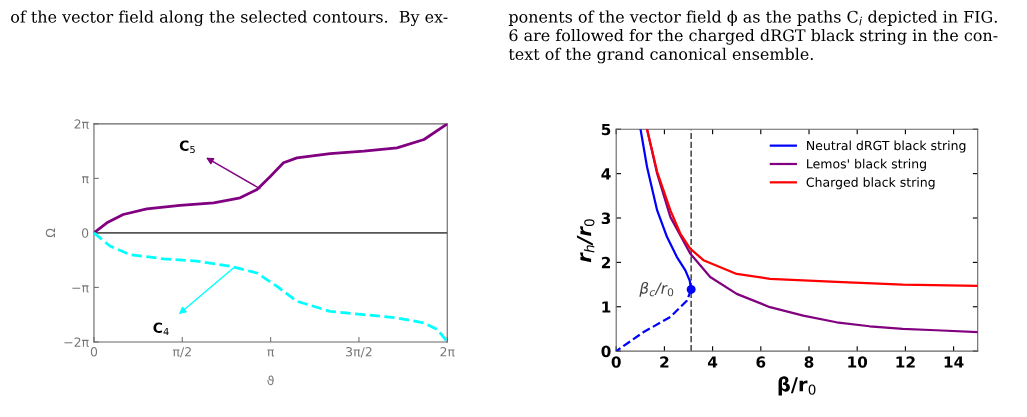  Describe the element at coordinates (606, 262) in the screenshot. I see `y-tick-label: 2` at that location.